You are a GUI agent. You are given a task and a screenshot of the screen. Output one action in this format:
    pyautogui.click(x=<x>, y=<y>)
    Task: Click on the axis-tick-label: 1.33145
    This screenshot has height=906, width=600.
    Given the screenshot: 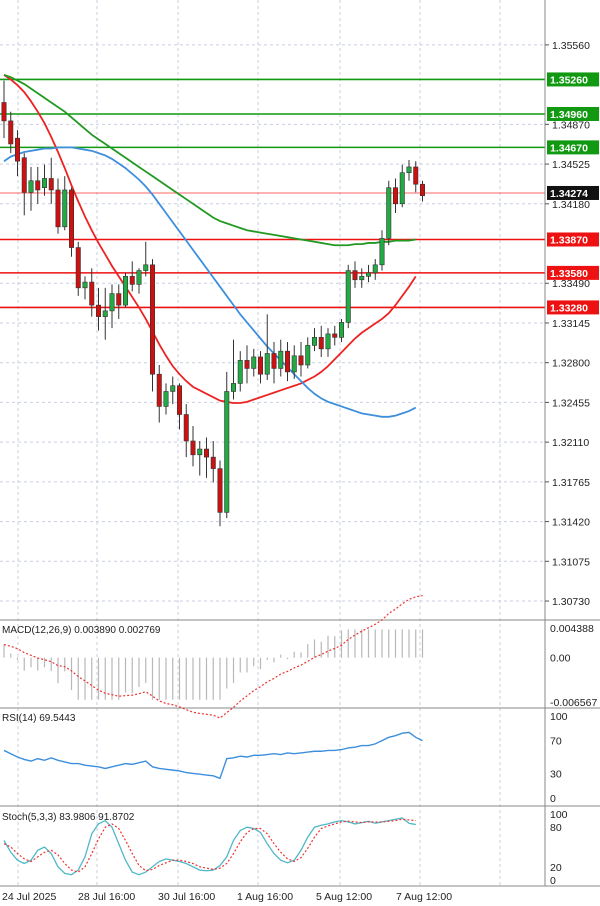 What is the action you would take?
    pyautogui.click(x=571, y=324)
    